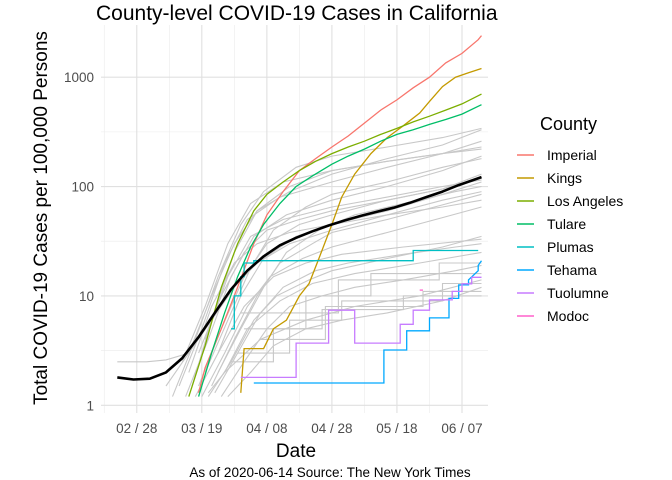  I want to click on legend-label: Tehama, so click(572, 270).